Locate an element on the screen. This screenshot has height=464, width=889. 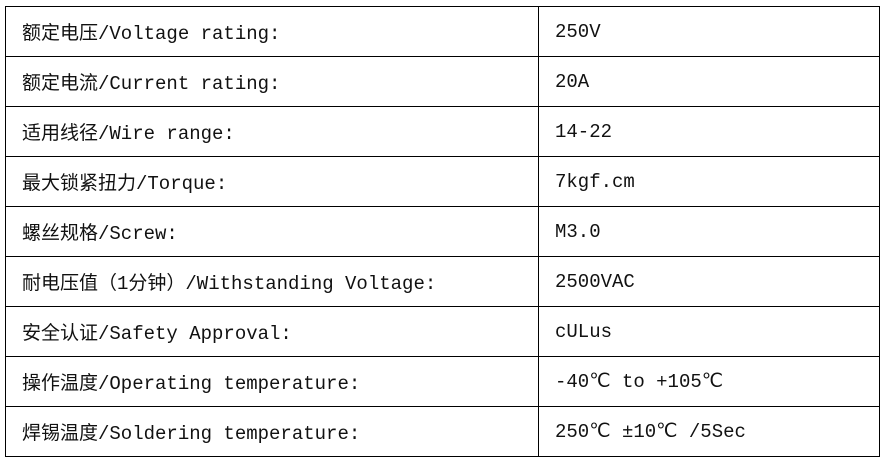
spec-label: 安全认证/Safety Approval: is located at coordinates (272, 331).